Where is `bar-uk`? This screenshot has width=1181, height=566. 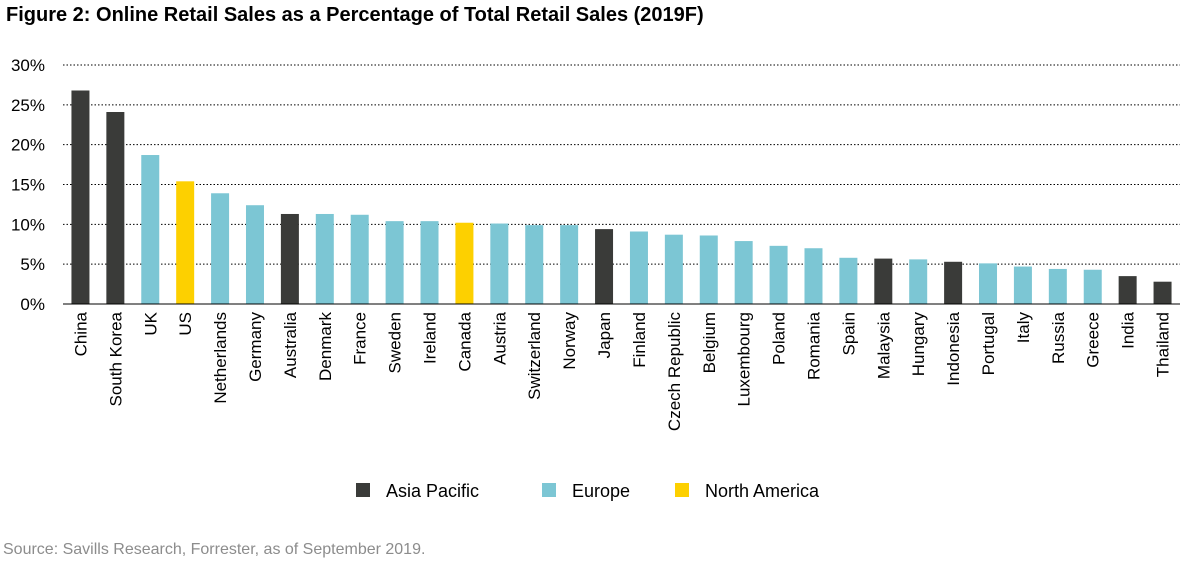 bar-uk is located at coordinates (150, 229).